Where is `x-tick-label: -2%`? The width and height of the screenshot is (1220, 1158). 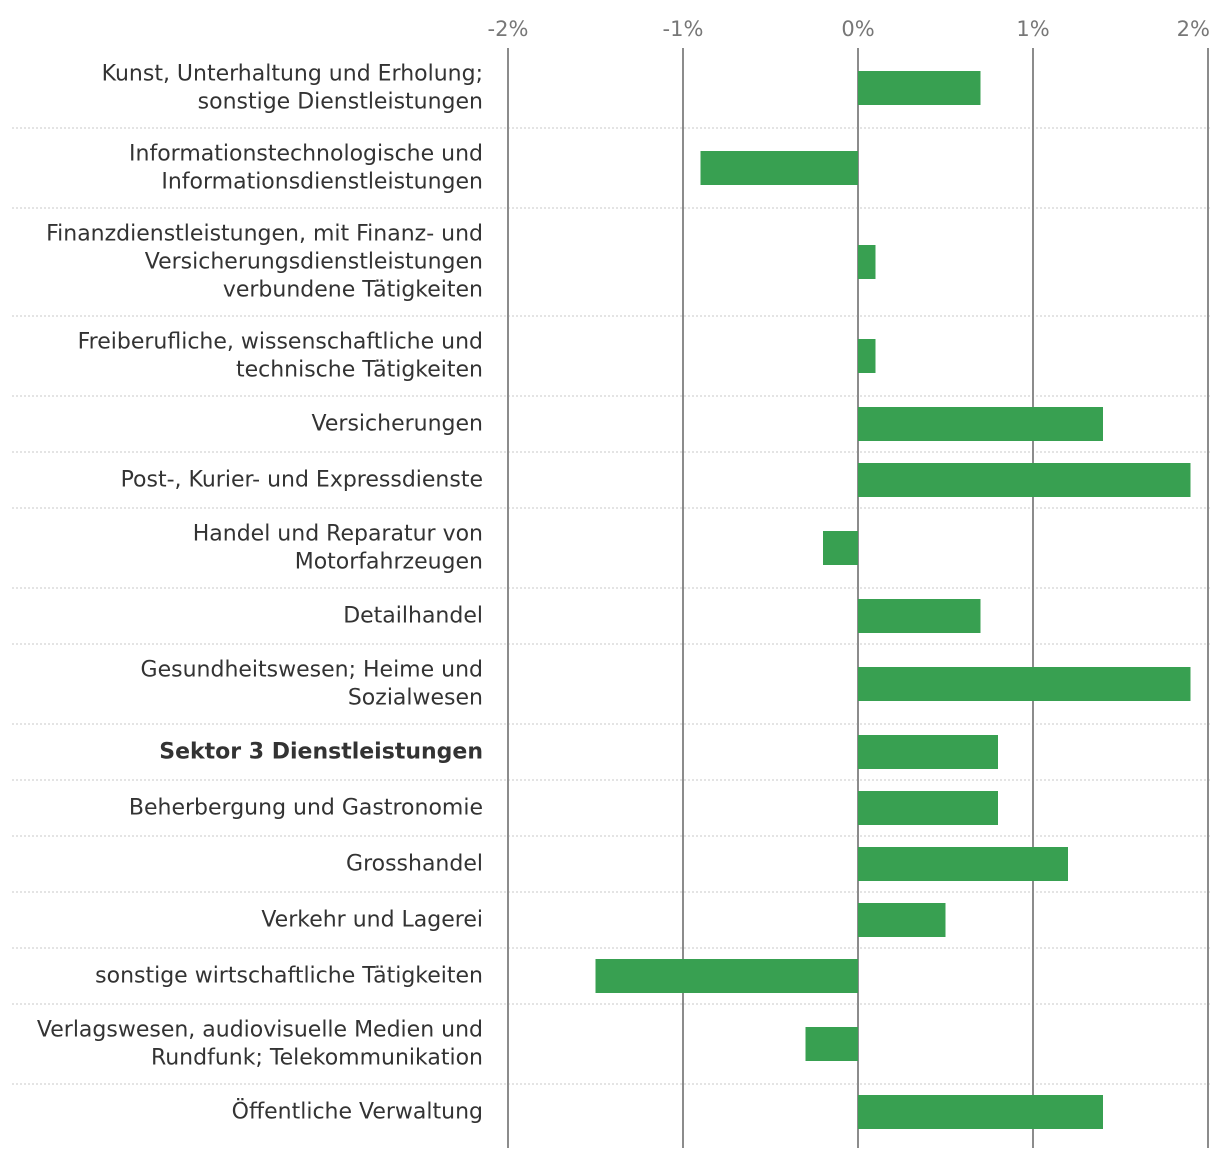 x-tick-label: -2% is located at coordinates (508, 29).